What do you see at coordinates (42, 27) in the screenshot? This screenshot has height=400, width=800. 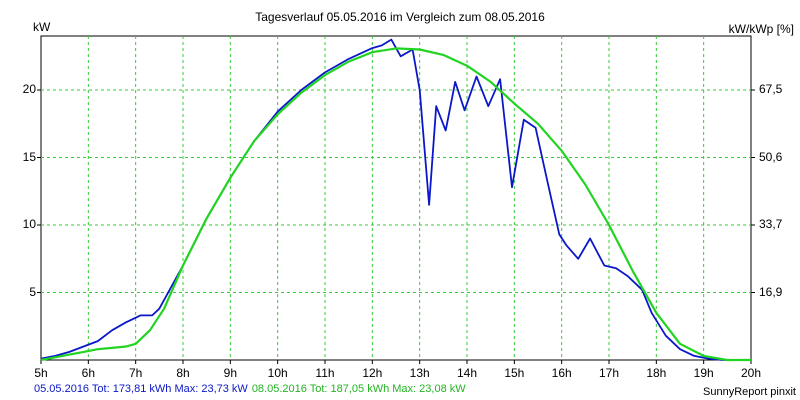 I see `y-axis-label-left: kW` at bounding box center [42, 27].